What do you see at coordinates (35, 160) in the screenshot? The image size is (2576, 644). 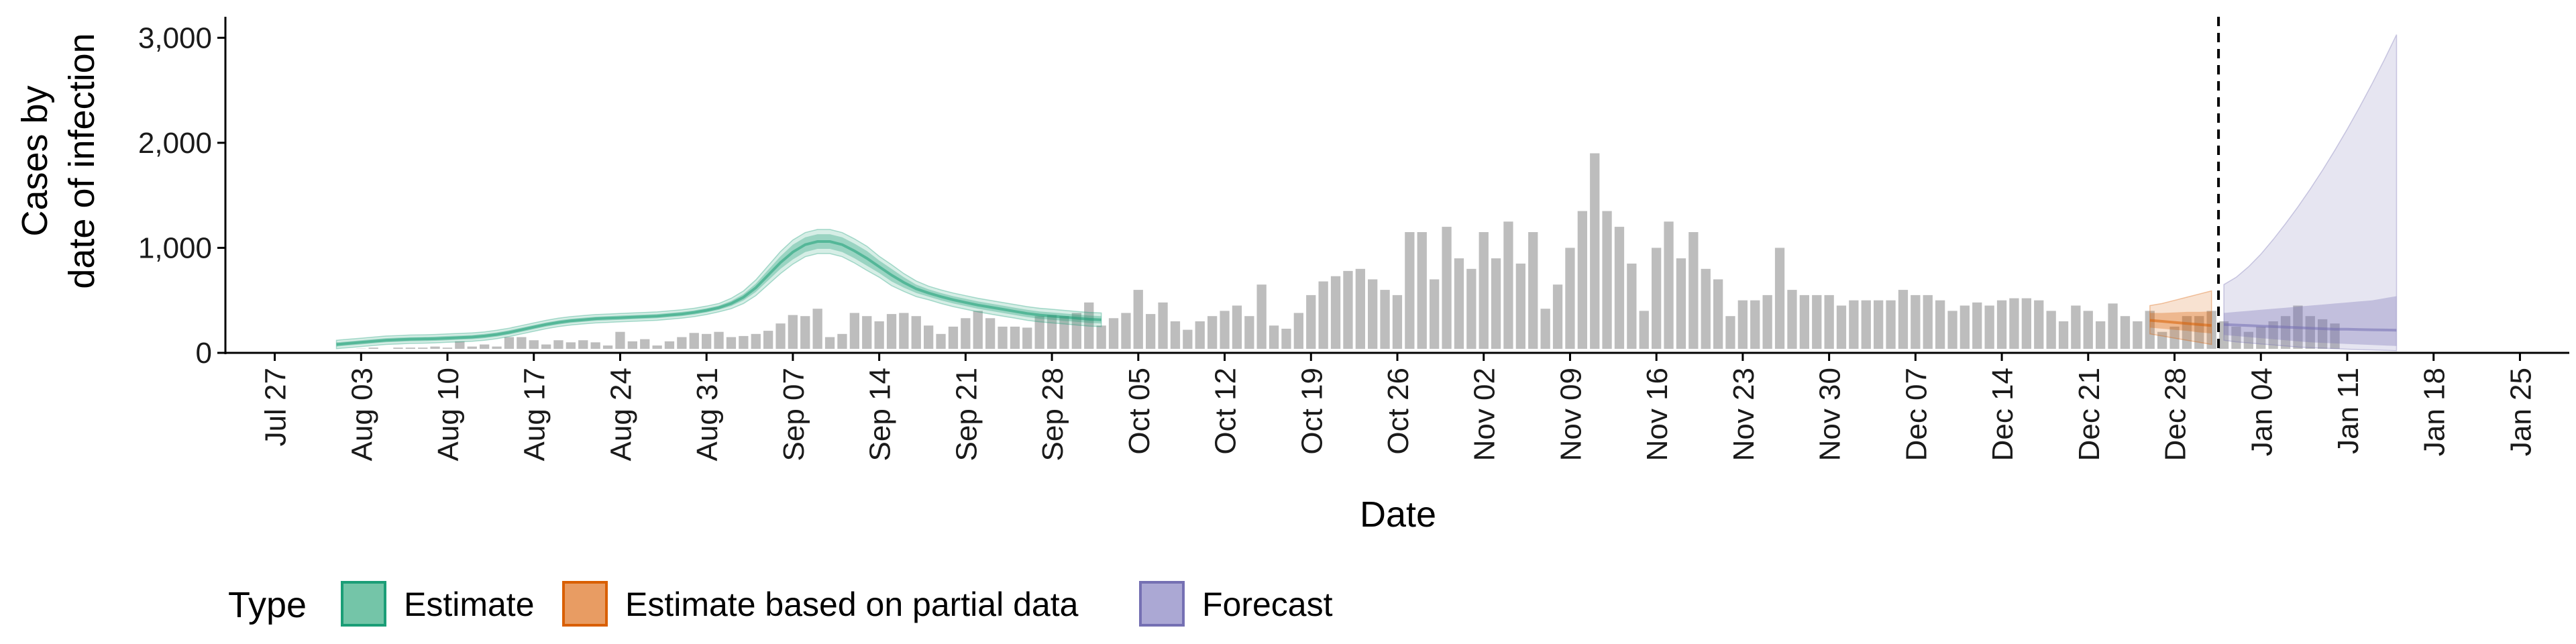 I see `y-axis-title-line-1: Cases by` at bounding box center [35, 160].